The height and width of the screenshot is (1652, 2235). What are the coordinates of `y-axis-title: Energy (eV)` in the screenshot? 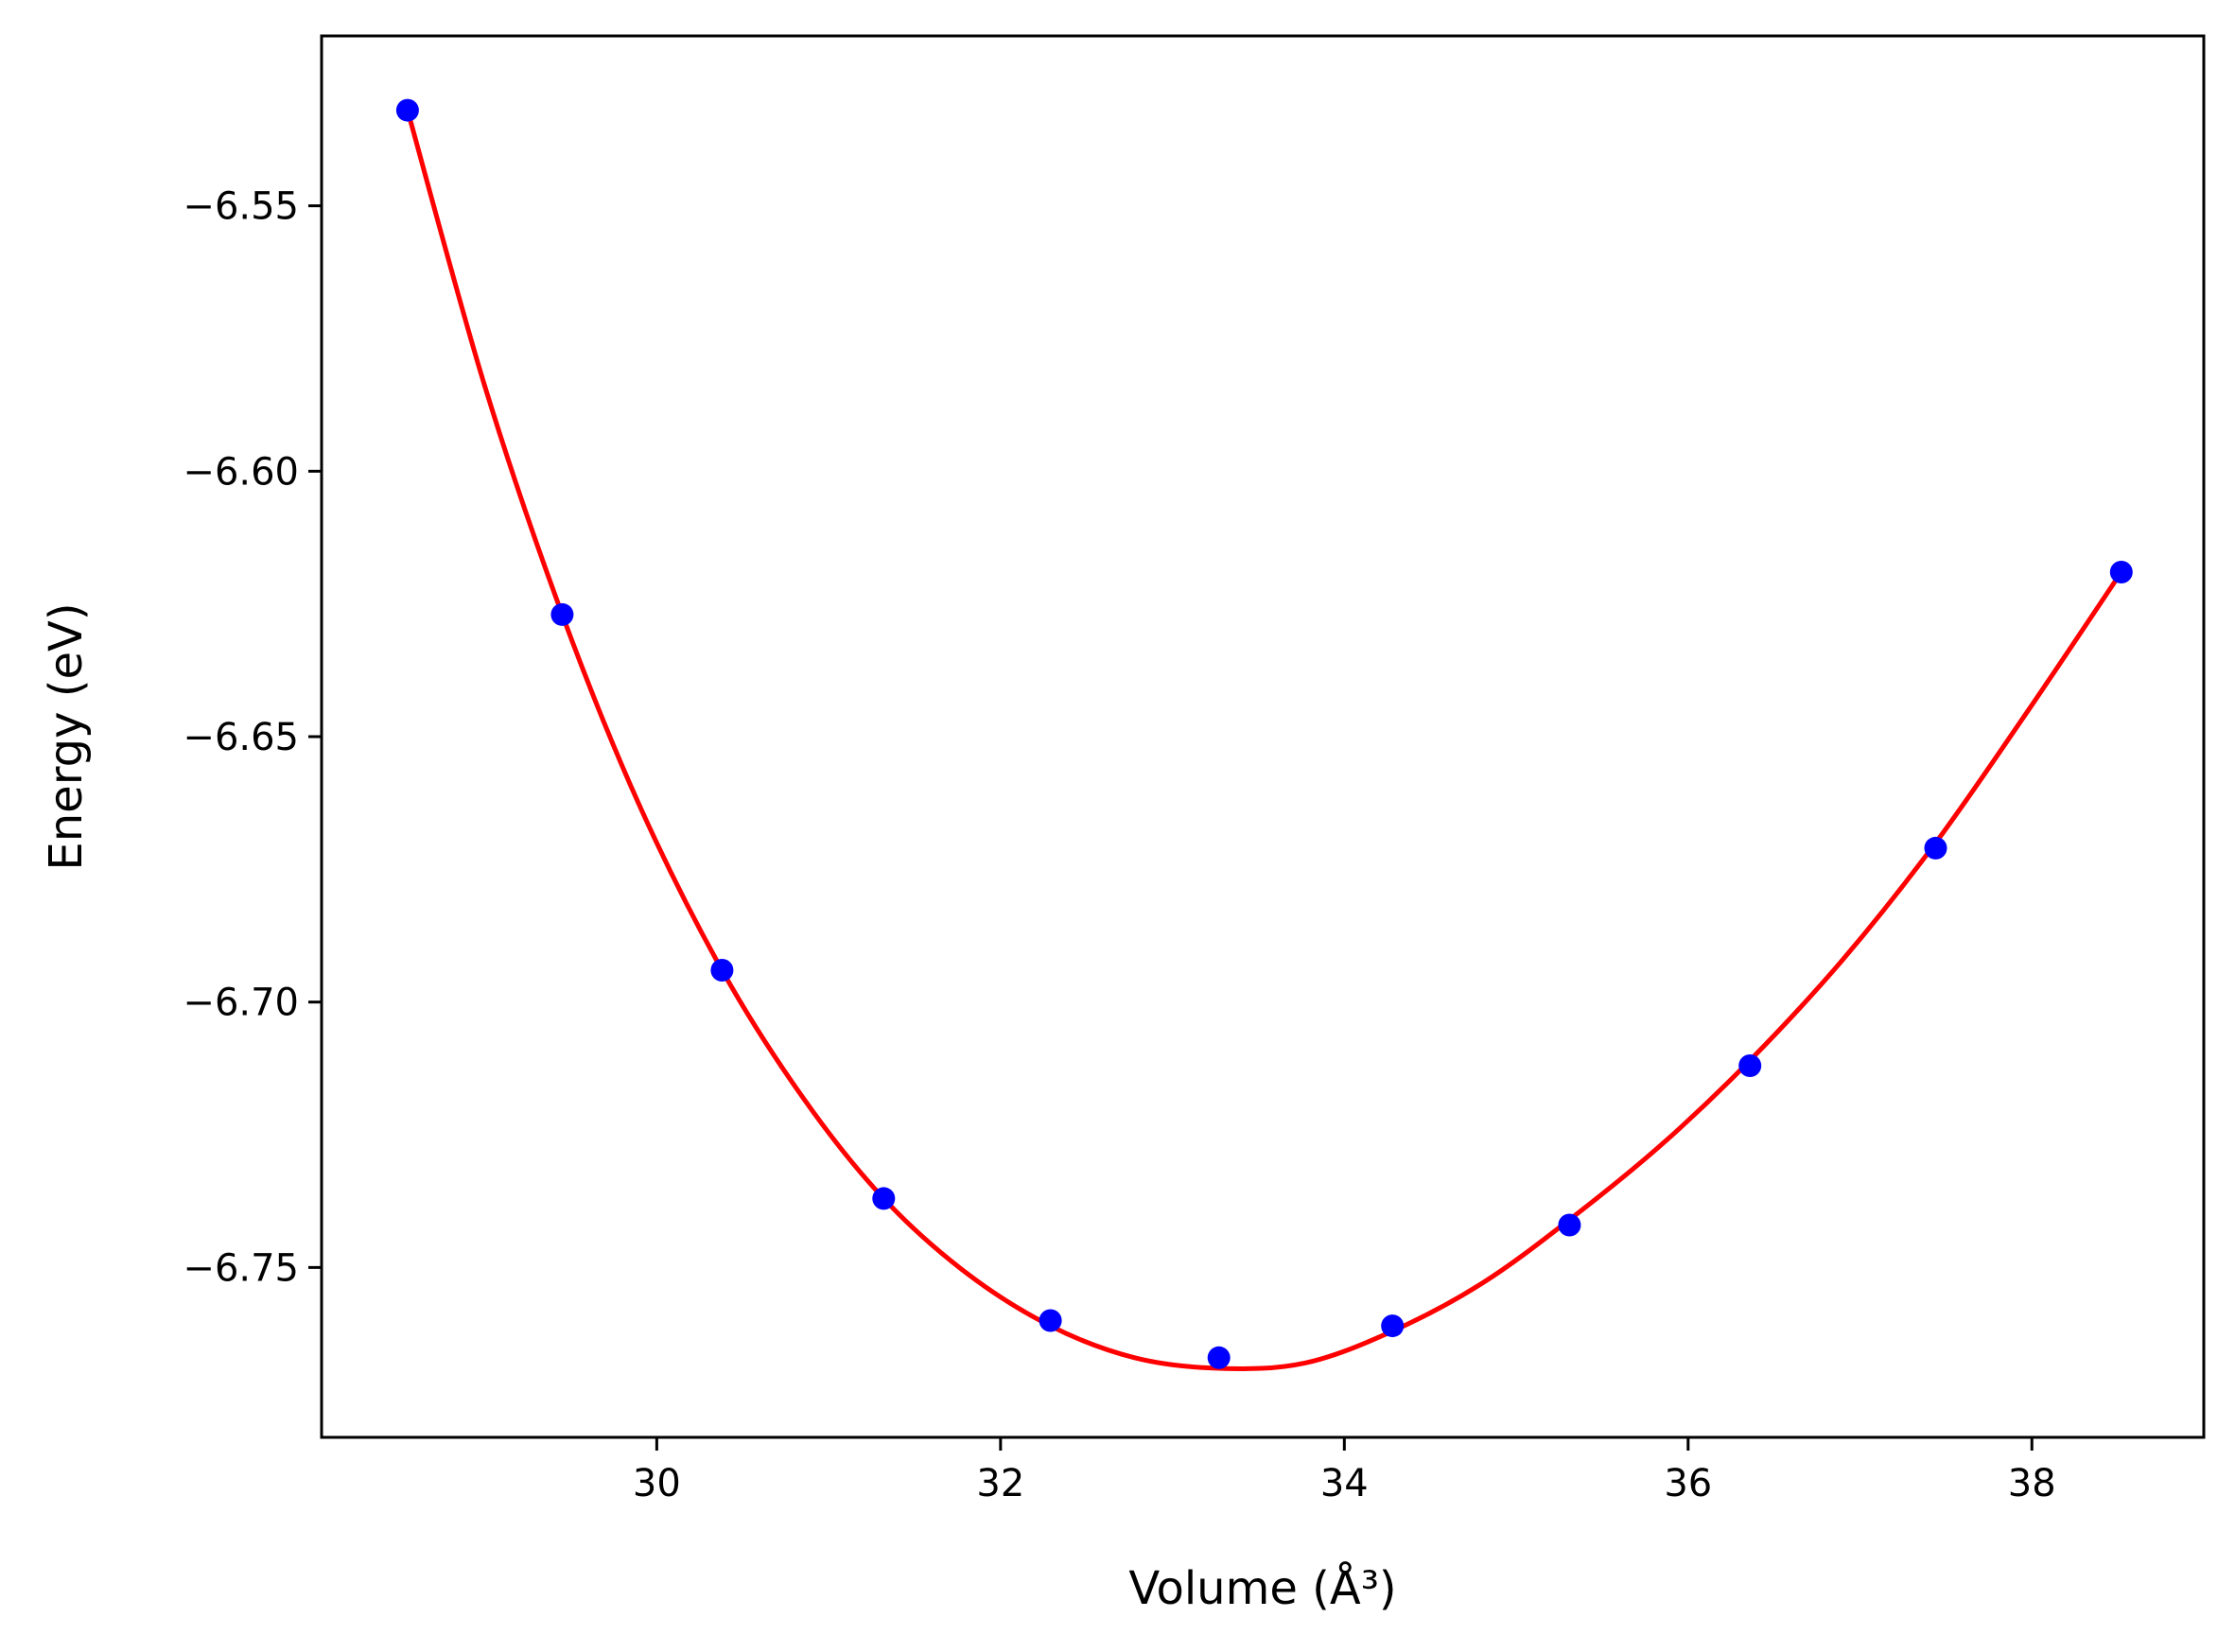 It's located at (66, 736).